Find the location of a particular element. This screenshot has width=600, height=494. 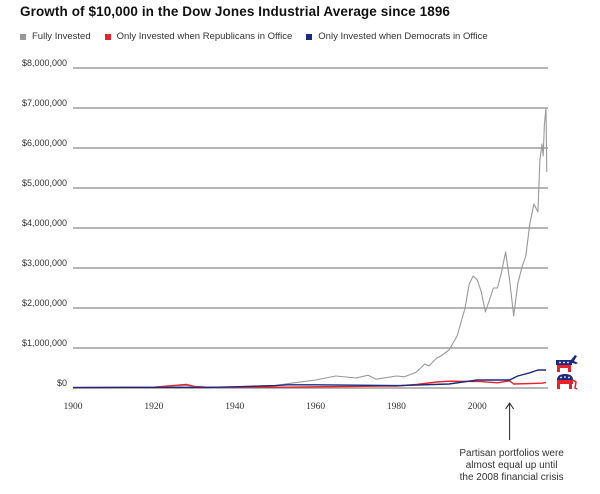

x-tick-label: 1920 is located at coordinates (153, 407).